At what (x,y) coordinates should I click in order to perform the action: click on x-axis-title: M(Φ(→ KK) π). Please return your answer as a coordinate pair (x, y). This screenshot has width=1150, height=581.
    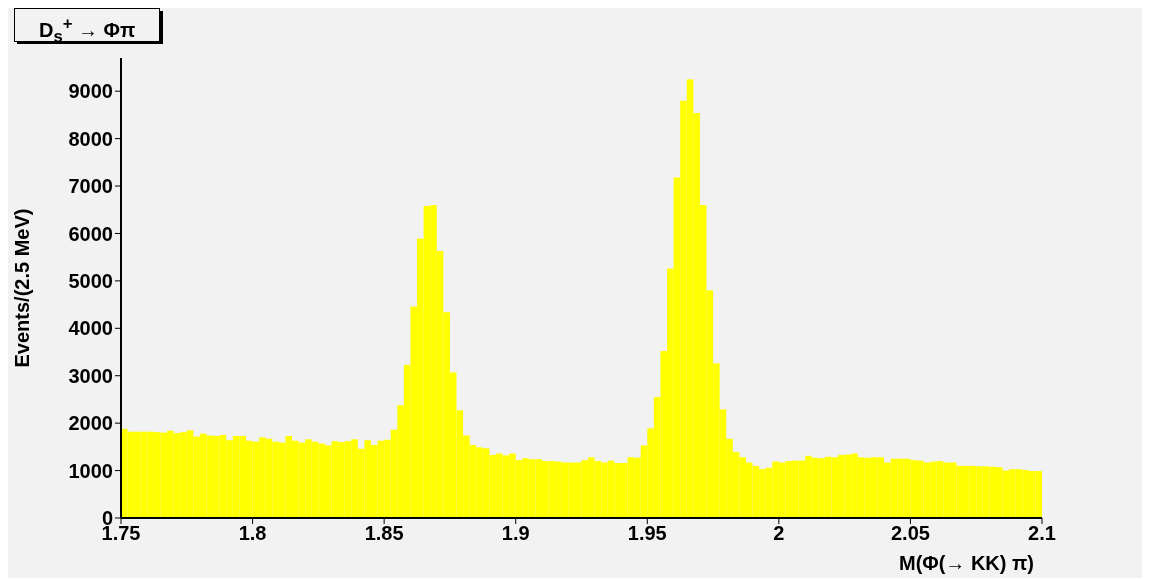
    Looking at the image, I should click on (966, 563).